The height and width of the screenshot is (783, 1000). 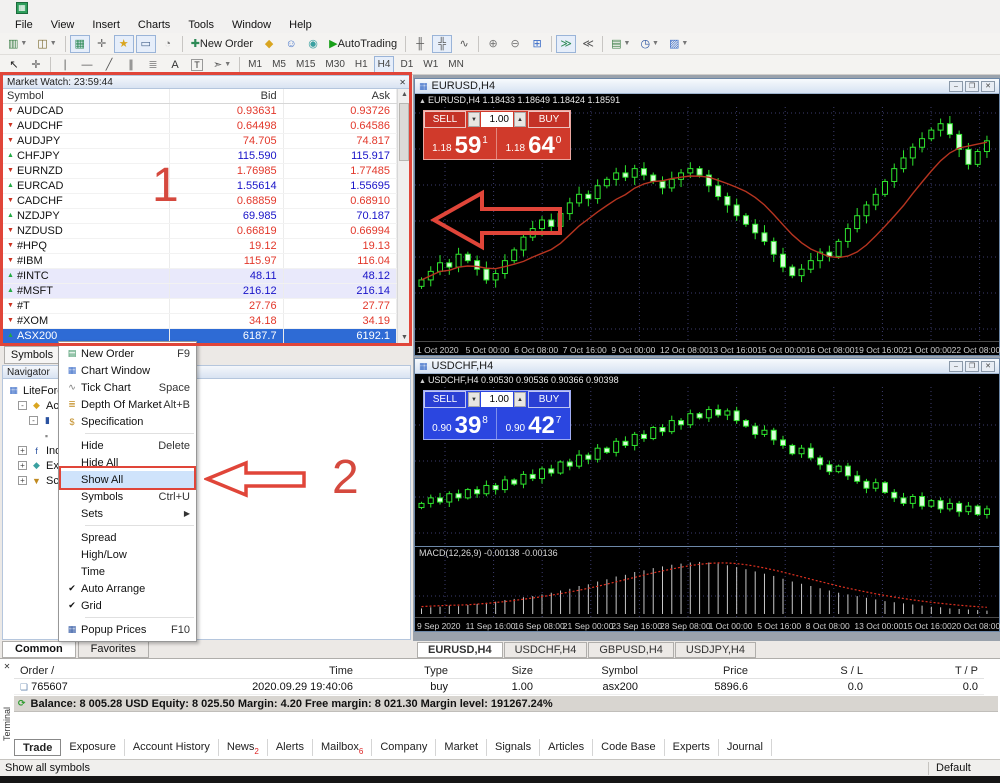 I want to click on menu-help: Help, so click(x=300, y=24).